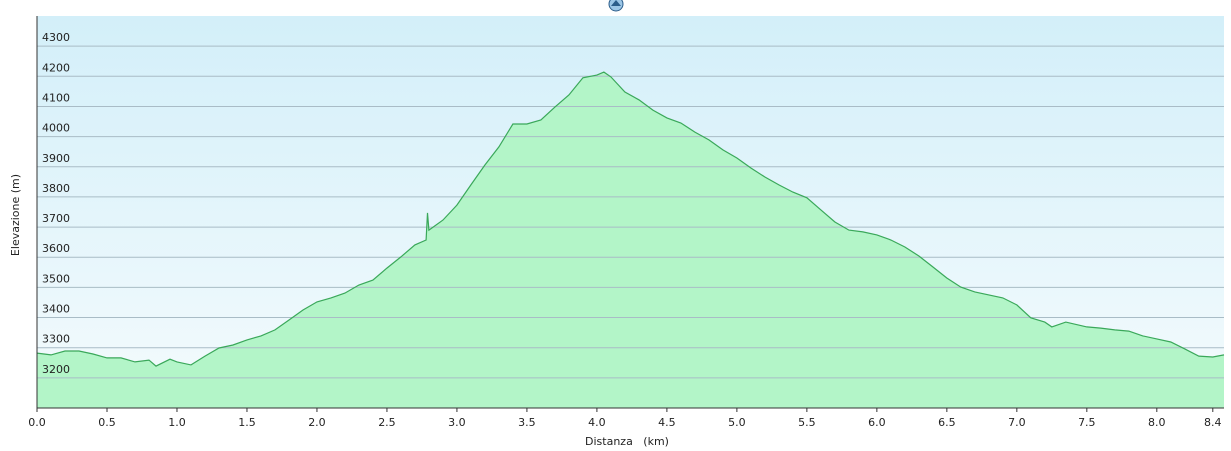 Image resolution: width=1231 pixels, height=451 pixels. Describe the element at coordinates (387, 422) in the screenshot. I see `x-tick-label: 2.5` at that location.